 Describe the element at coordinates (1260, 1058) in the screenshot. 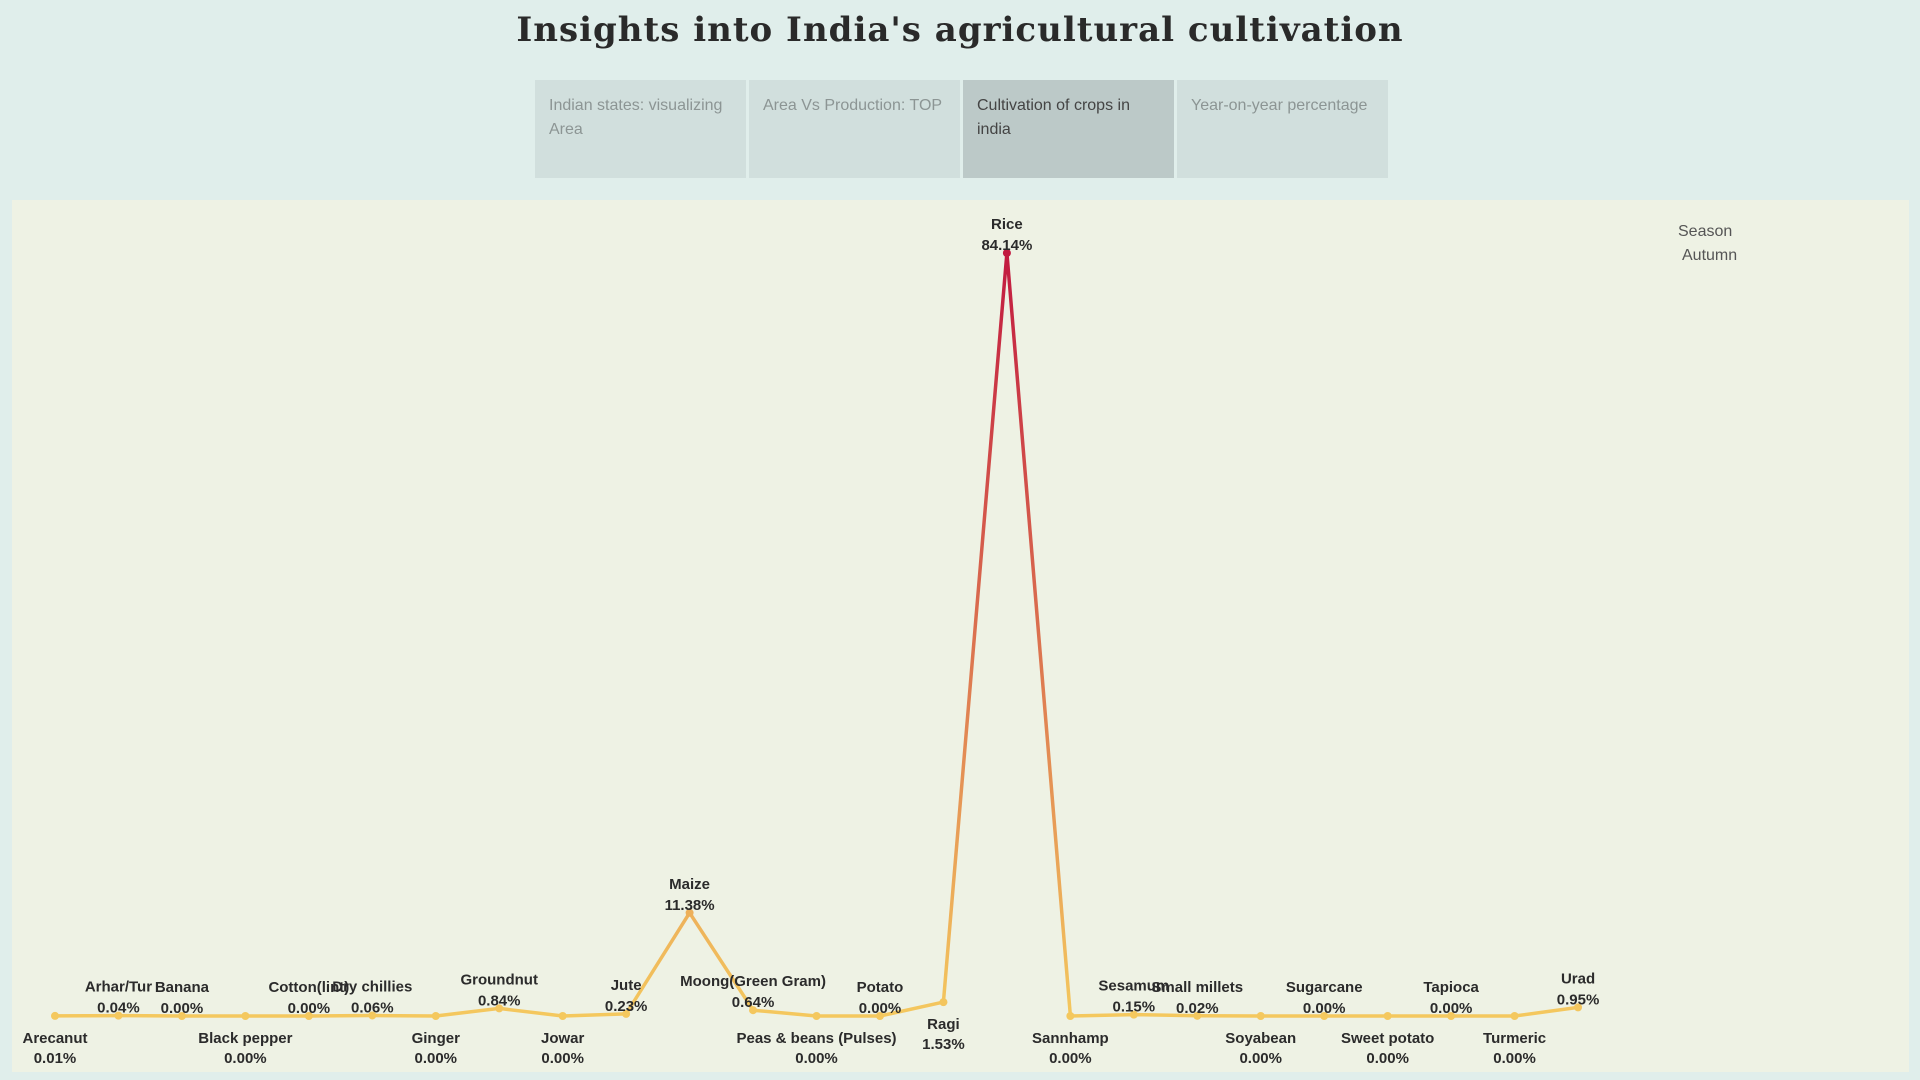

I see `value-label-soyabean: 0.00%` at that location.